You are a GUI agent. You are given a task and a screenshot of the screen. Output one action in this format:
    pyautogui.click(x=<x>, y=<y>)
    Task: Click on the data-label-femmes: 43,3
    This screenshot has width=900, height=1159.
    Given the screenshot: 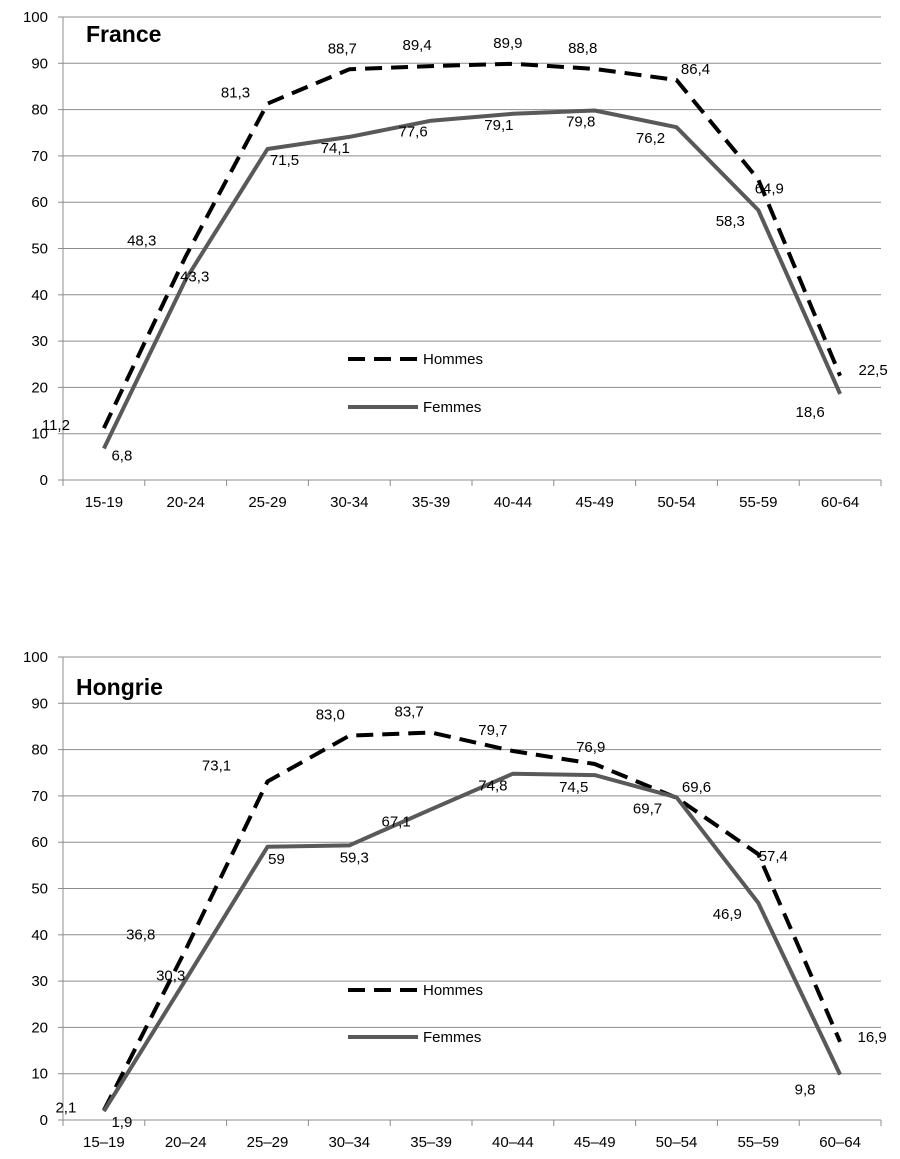 What is the action you would take?
    pyautogui.click(x=194, y=277)
    